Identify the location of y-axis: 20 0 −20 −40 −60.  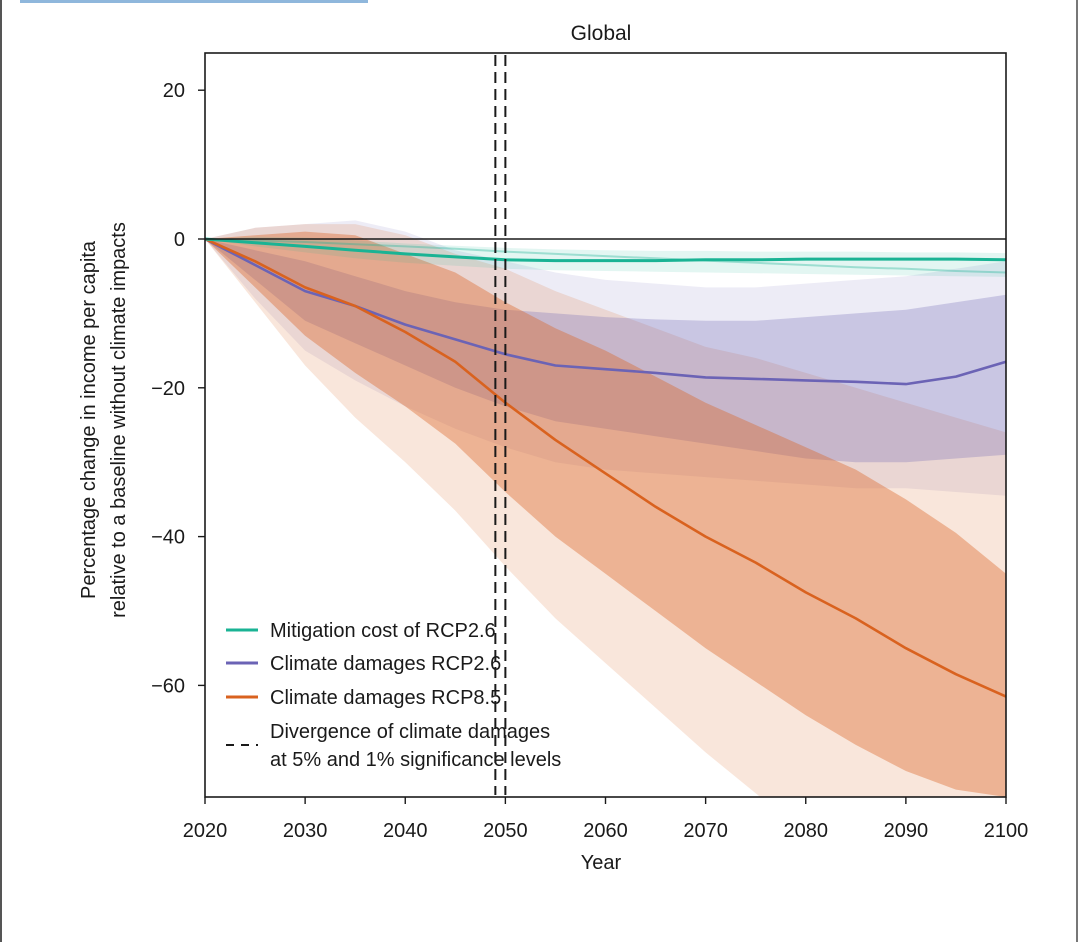
(178, 388).